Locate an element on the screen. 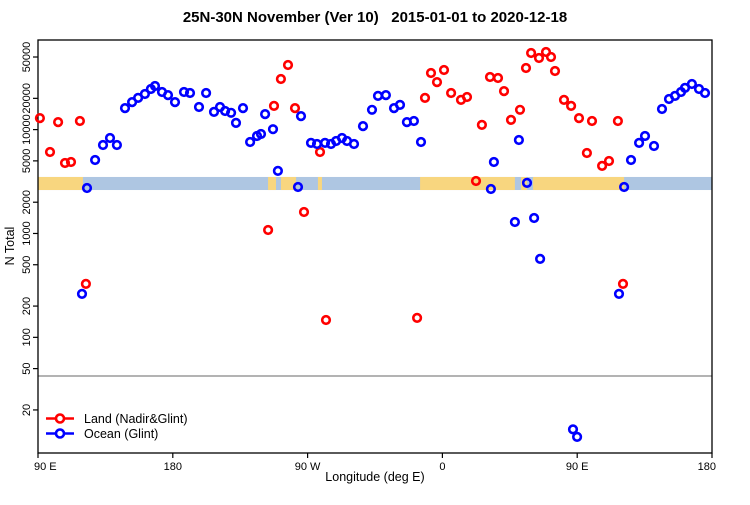 Image resolution: width=750 pixels, height=505 pixels. legend-item-ocean: Ocean (Glint) is located at coordinates (116, 433).